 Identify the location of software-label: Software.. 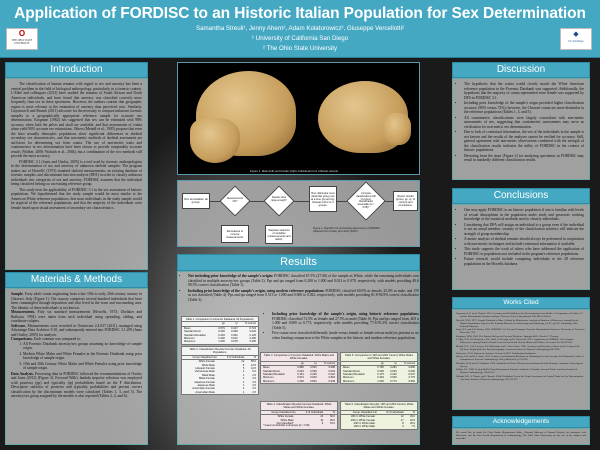
(18, 325).